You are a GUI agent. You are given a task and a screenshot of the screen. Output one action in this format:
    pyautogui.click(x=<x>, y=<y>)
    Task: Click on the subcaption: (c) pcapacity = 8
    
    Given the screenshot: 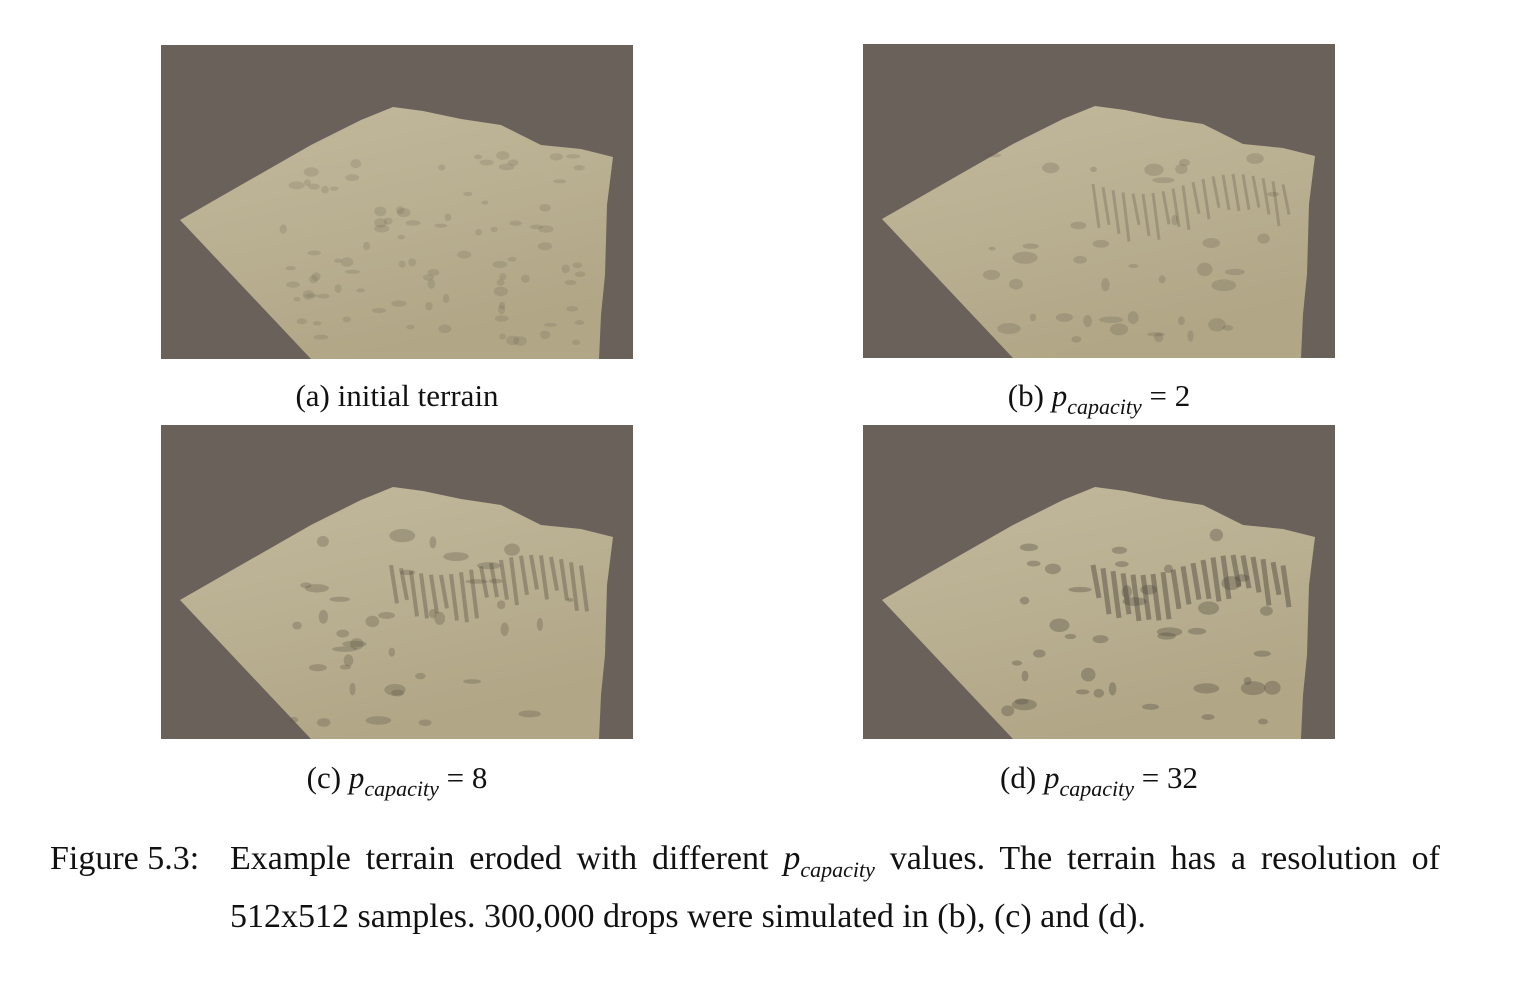 What is the action you would take?
    pyautogui.click(x=397, y=781)
    